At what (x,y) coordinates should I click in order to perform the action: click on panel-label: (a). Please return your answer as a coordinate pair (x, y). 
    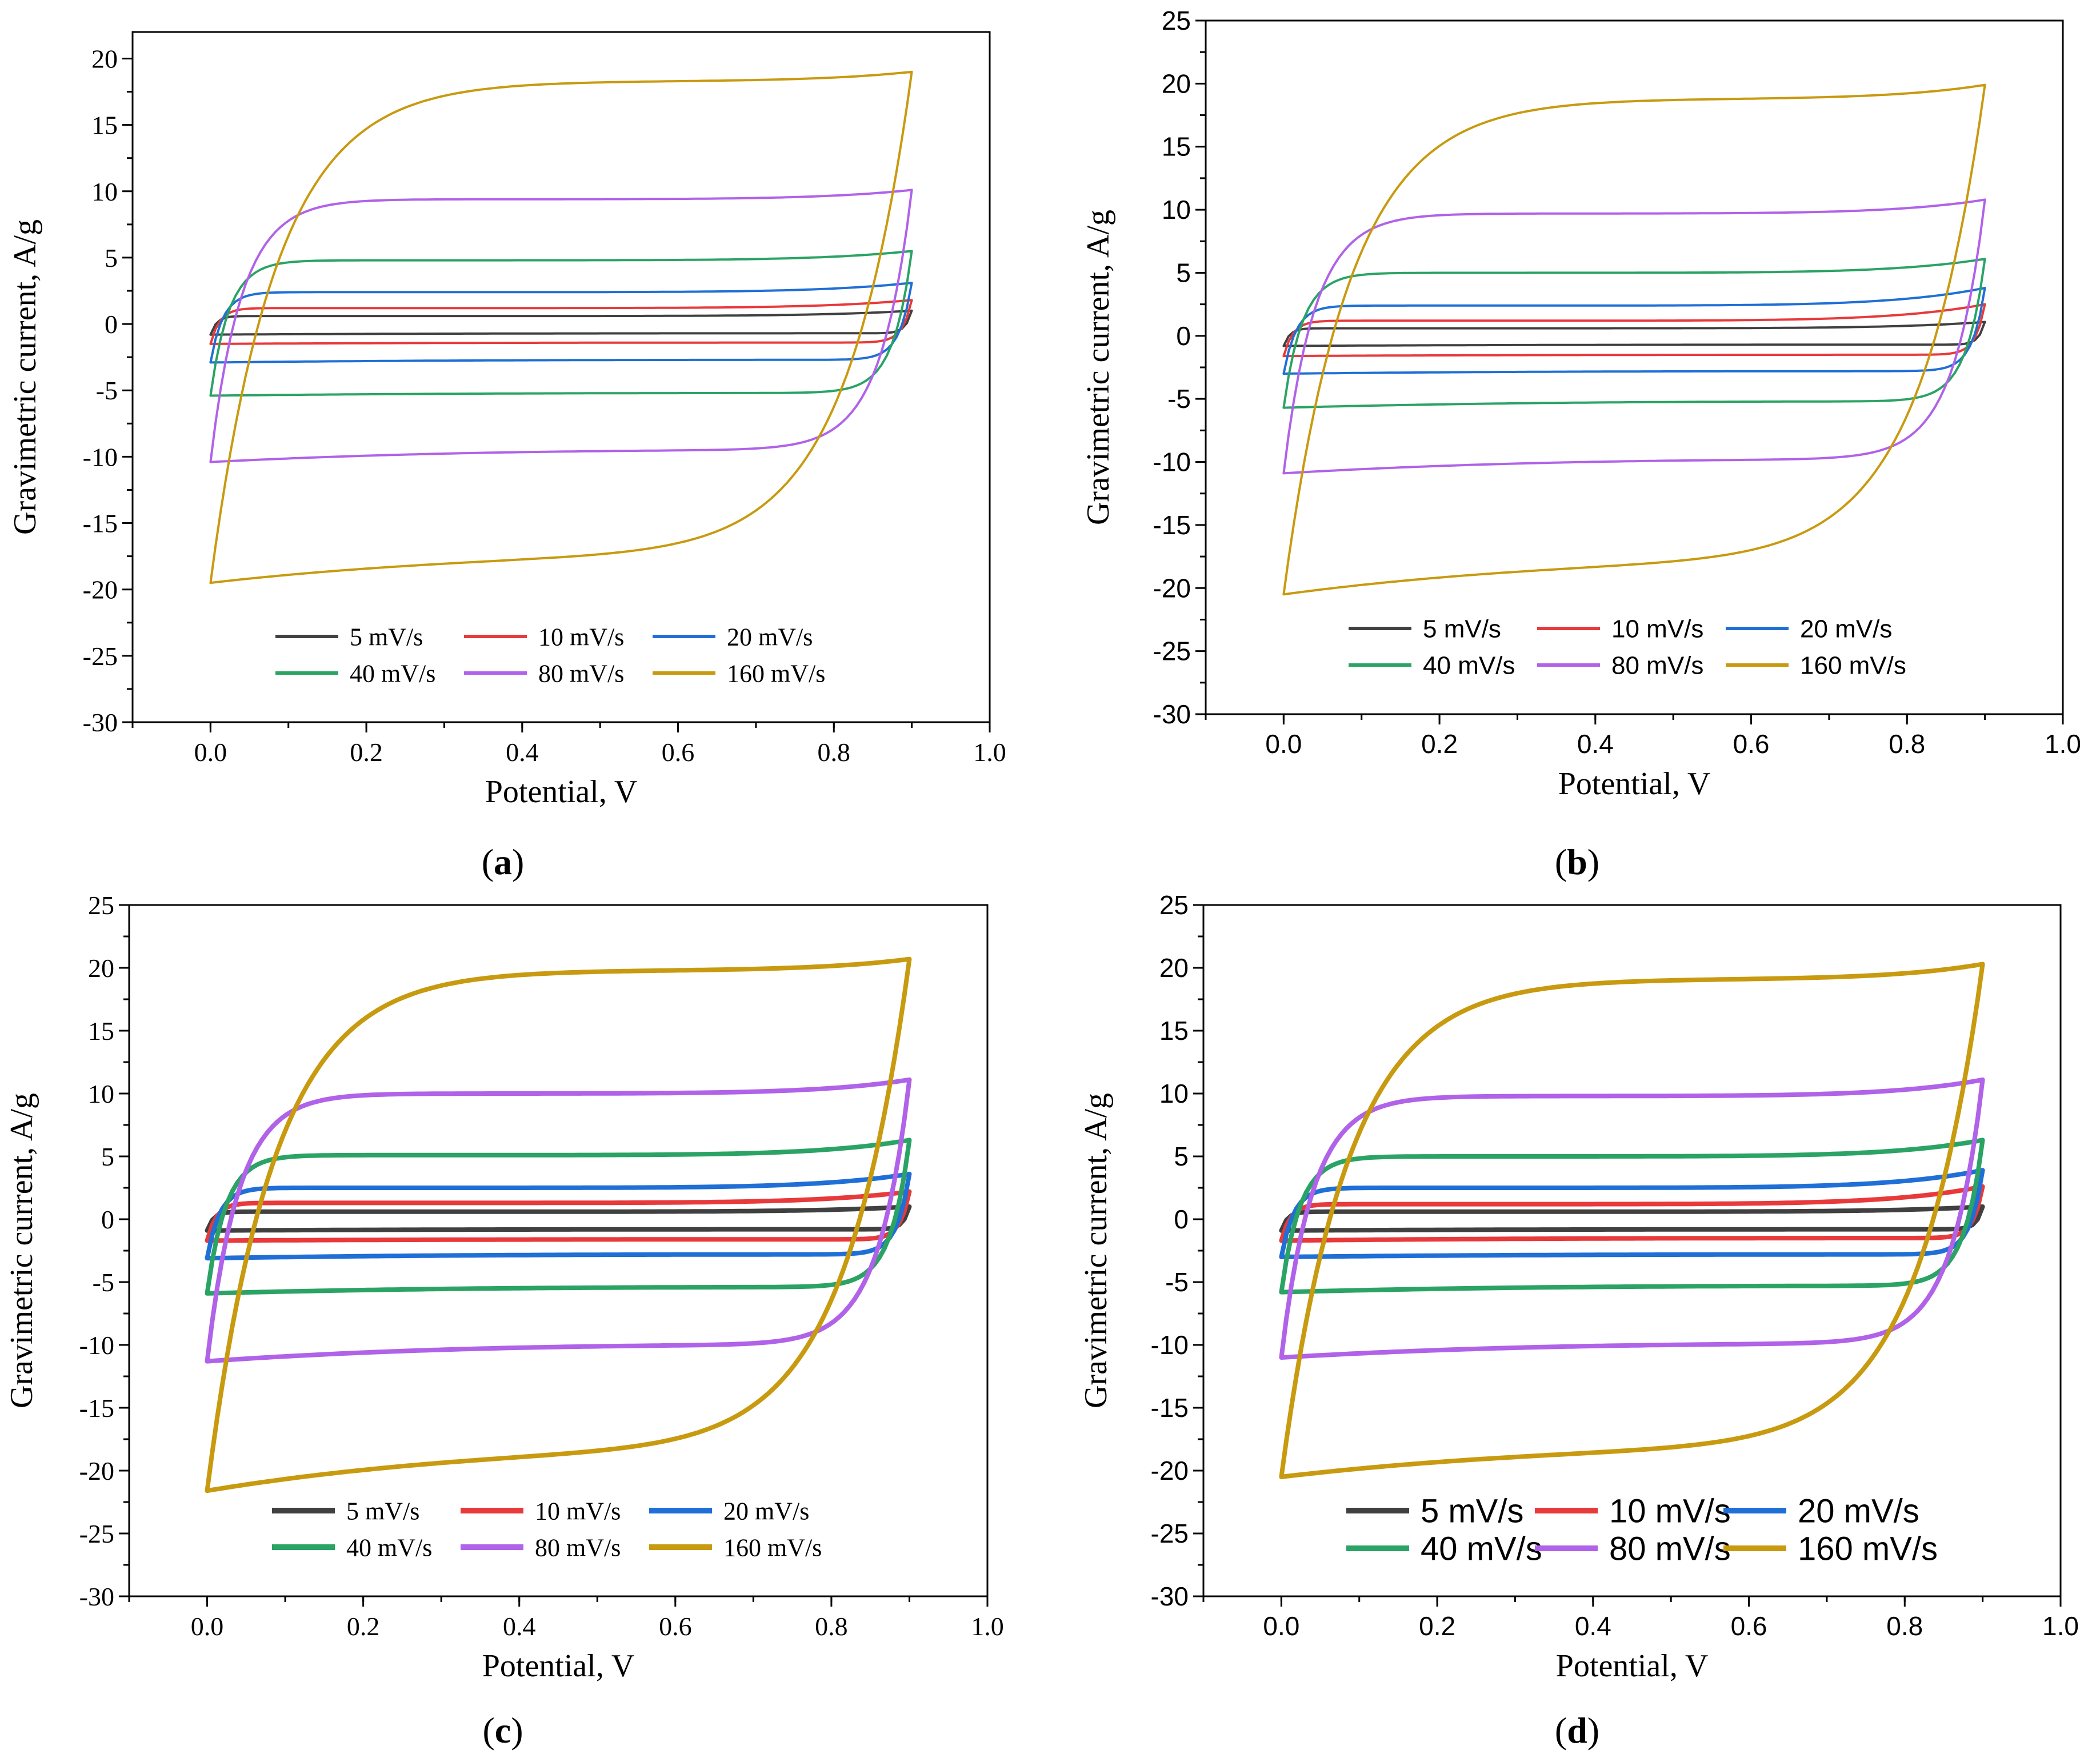
    Looking at the image, I should click on (503, 862).